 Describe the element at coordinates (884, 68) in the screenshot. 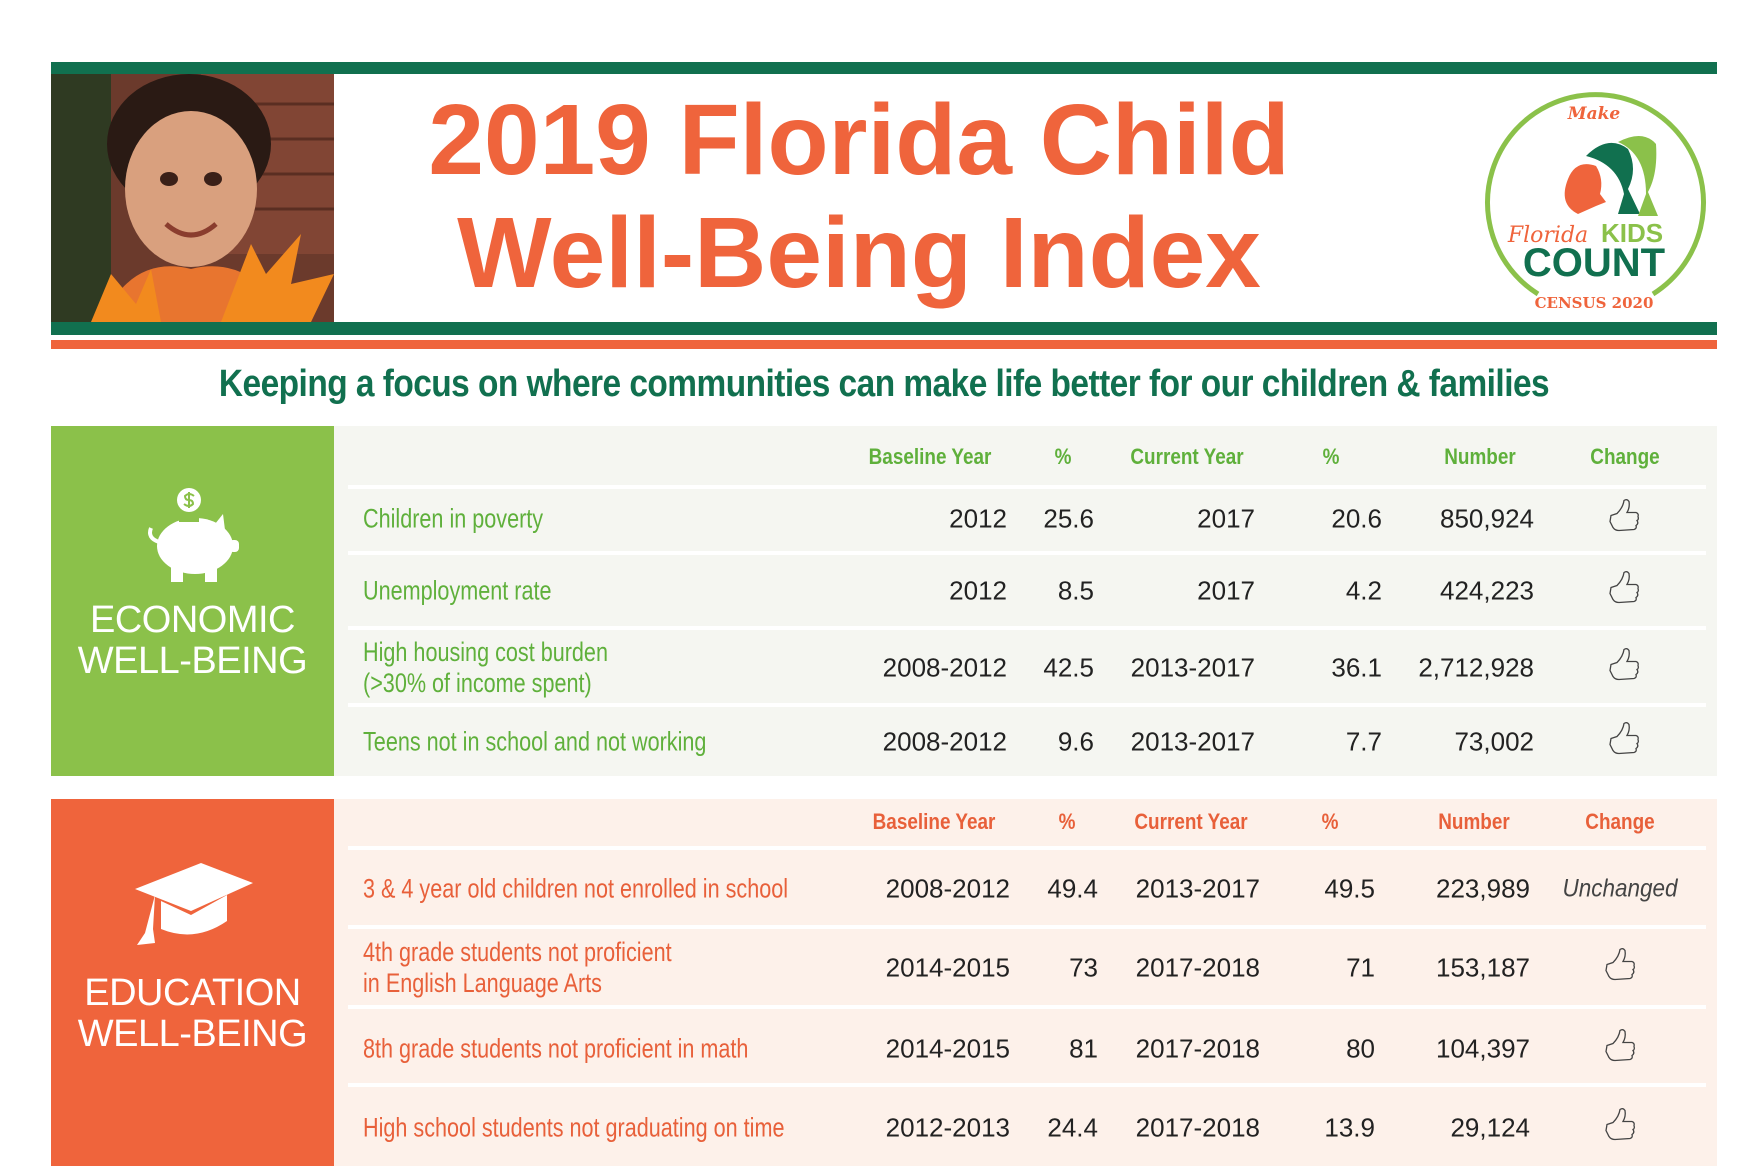

I see `top-bar` at that location.